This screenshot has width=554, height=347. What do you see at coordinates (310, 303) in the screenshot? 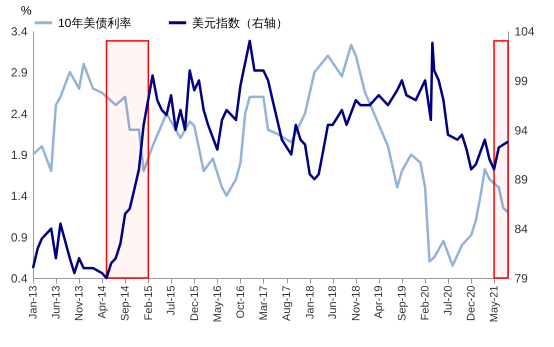
I see `x-tick-label: Jan-18` at bounding box center [310, 303].